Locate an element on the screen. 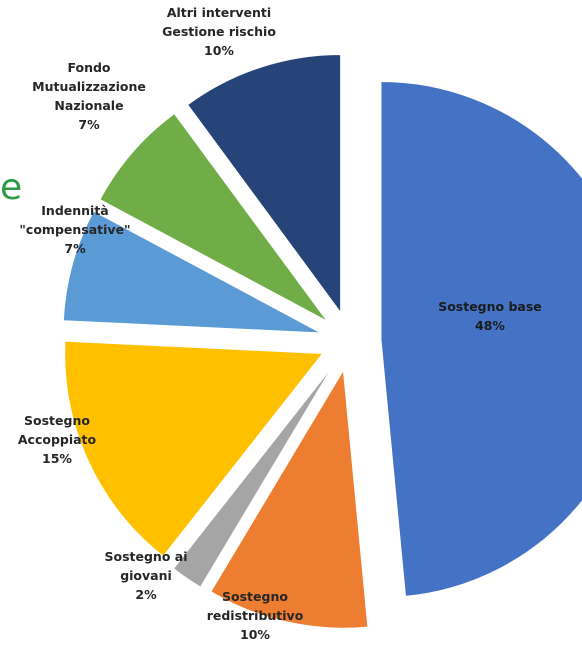 This screenshot has height=649, width=582. slice-label-0: Sostegno base 48% is located at coordinates (490, 316).